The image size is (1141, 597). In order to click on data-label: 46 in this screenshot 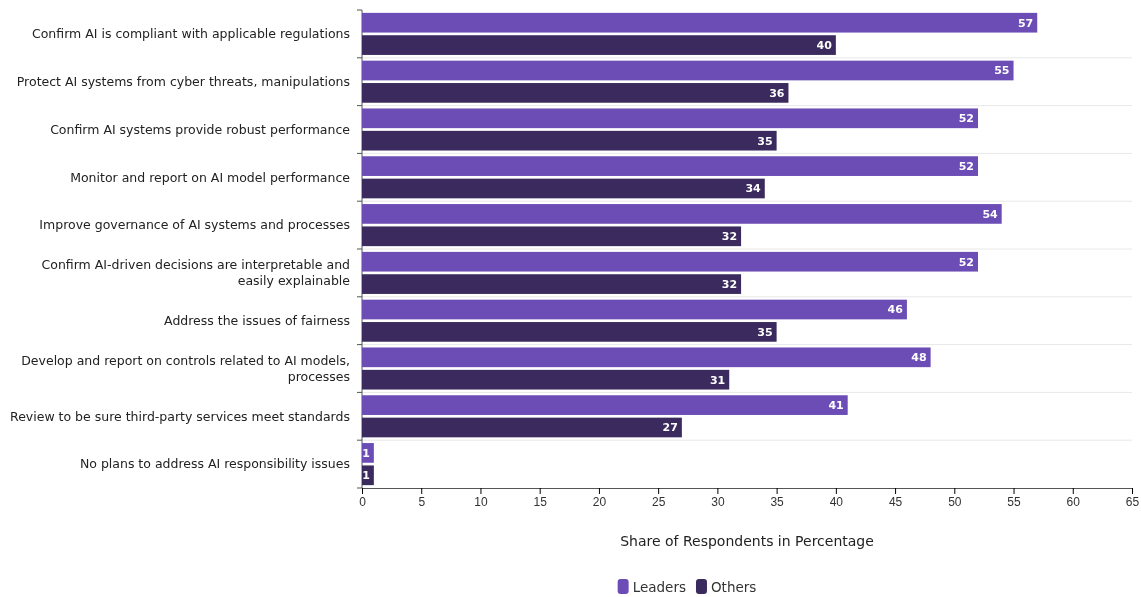, I will do `click(895, 310)`.